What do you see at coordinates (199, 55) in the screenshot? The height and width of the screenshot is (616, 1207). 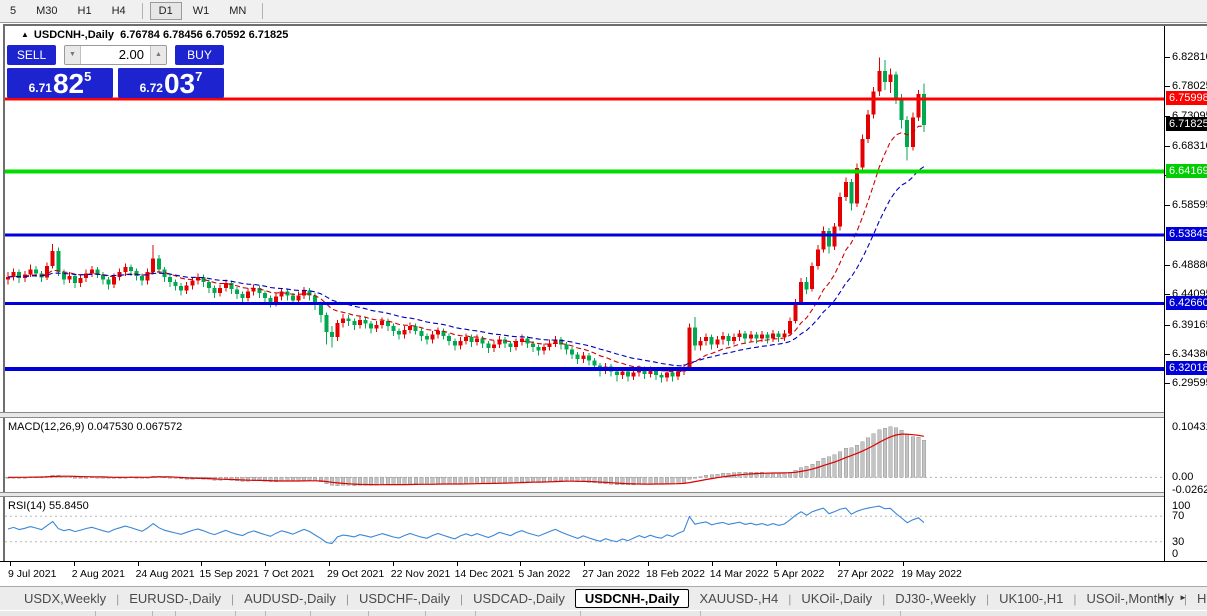 I see `buy-button: BUY` at bounding box center [199, 55].